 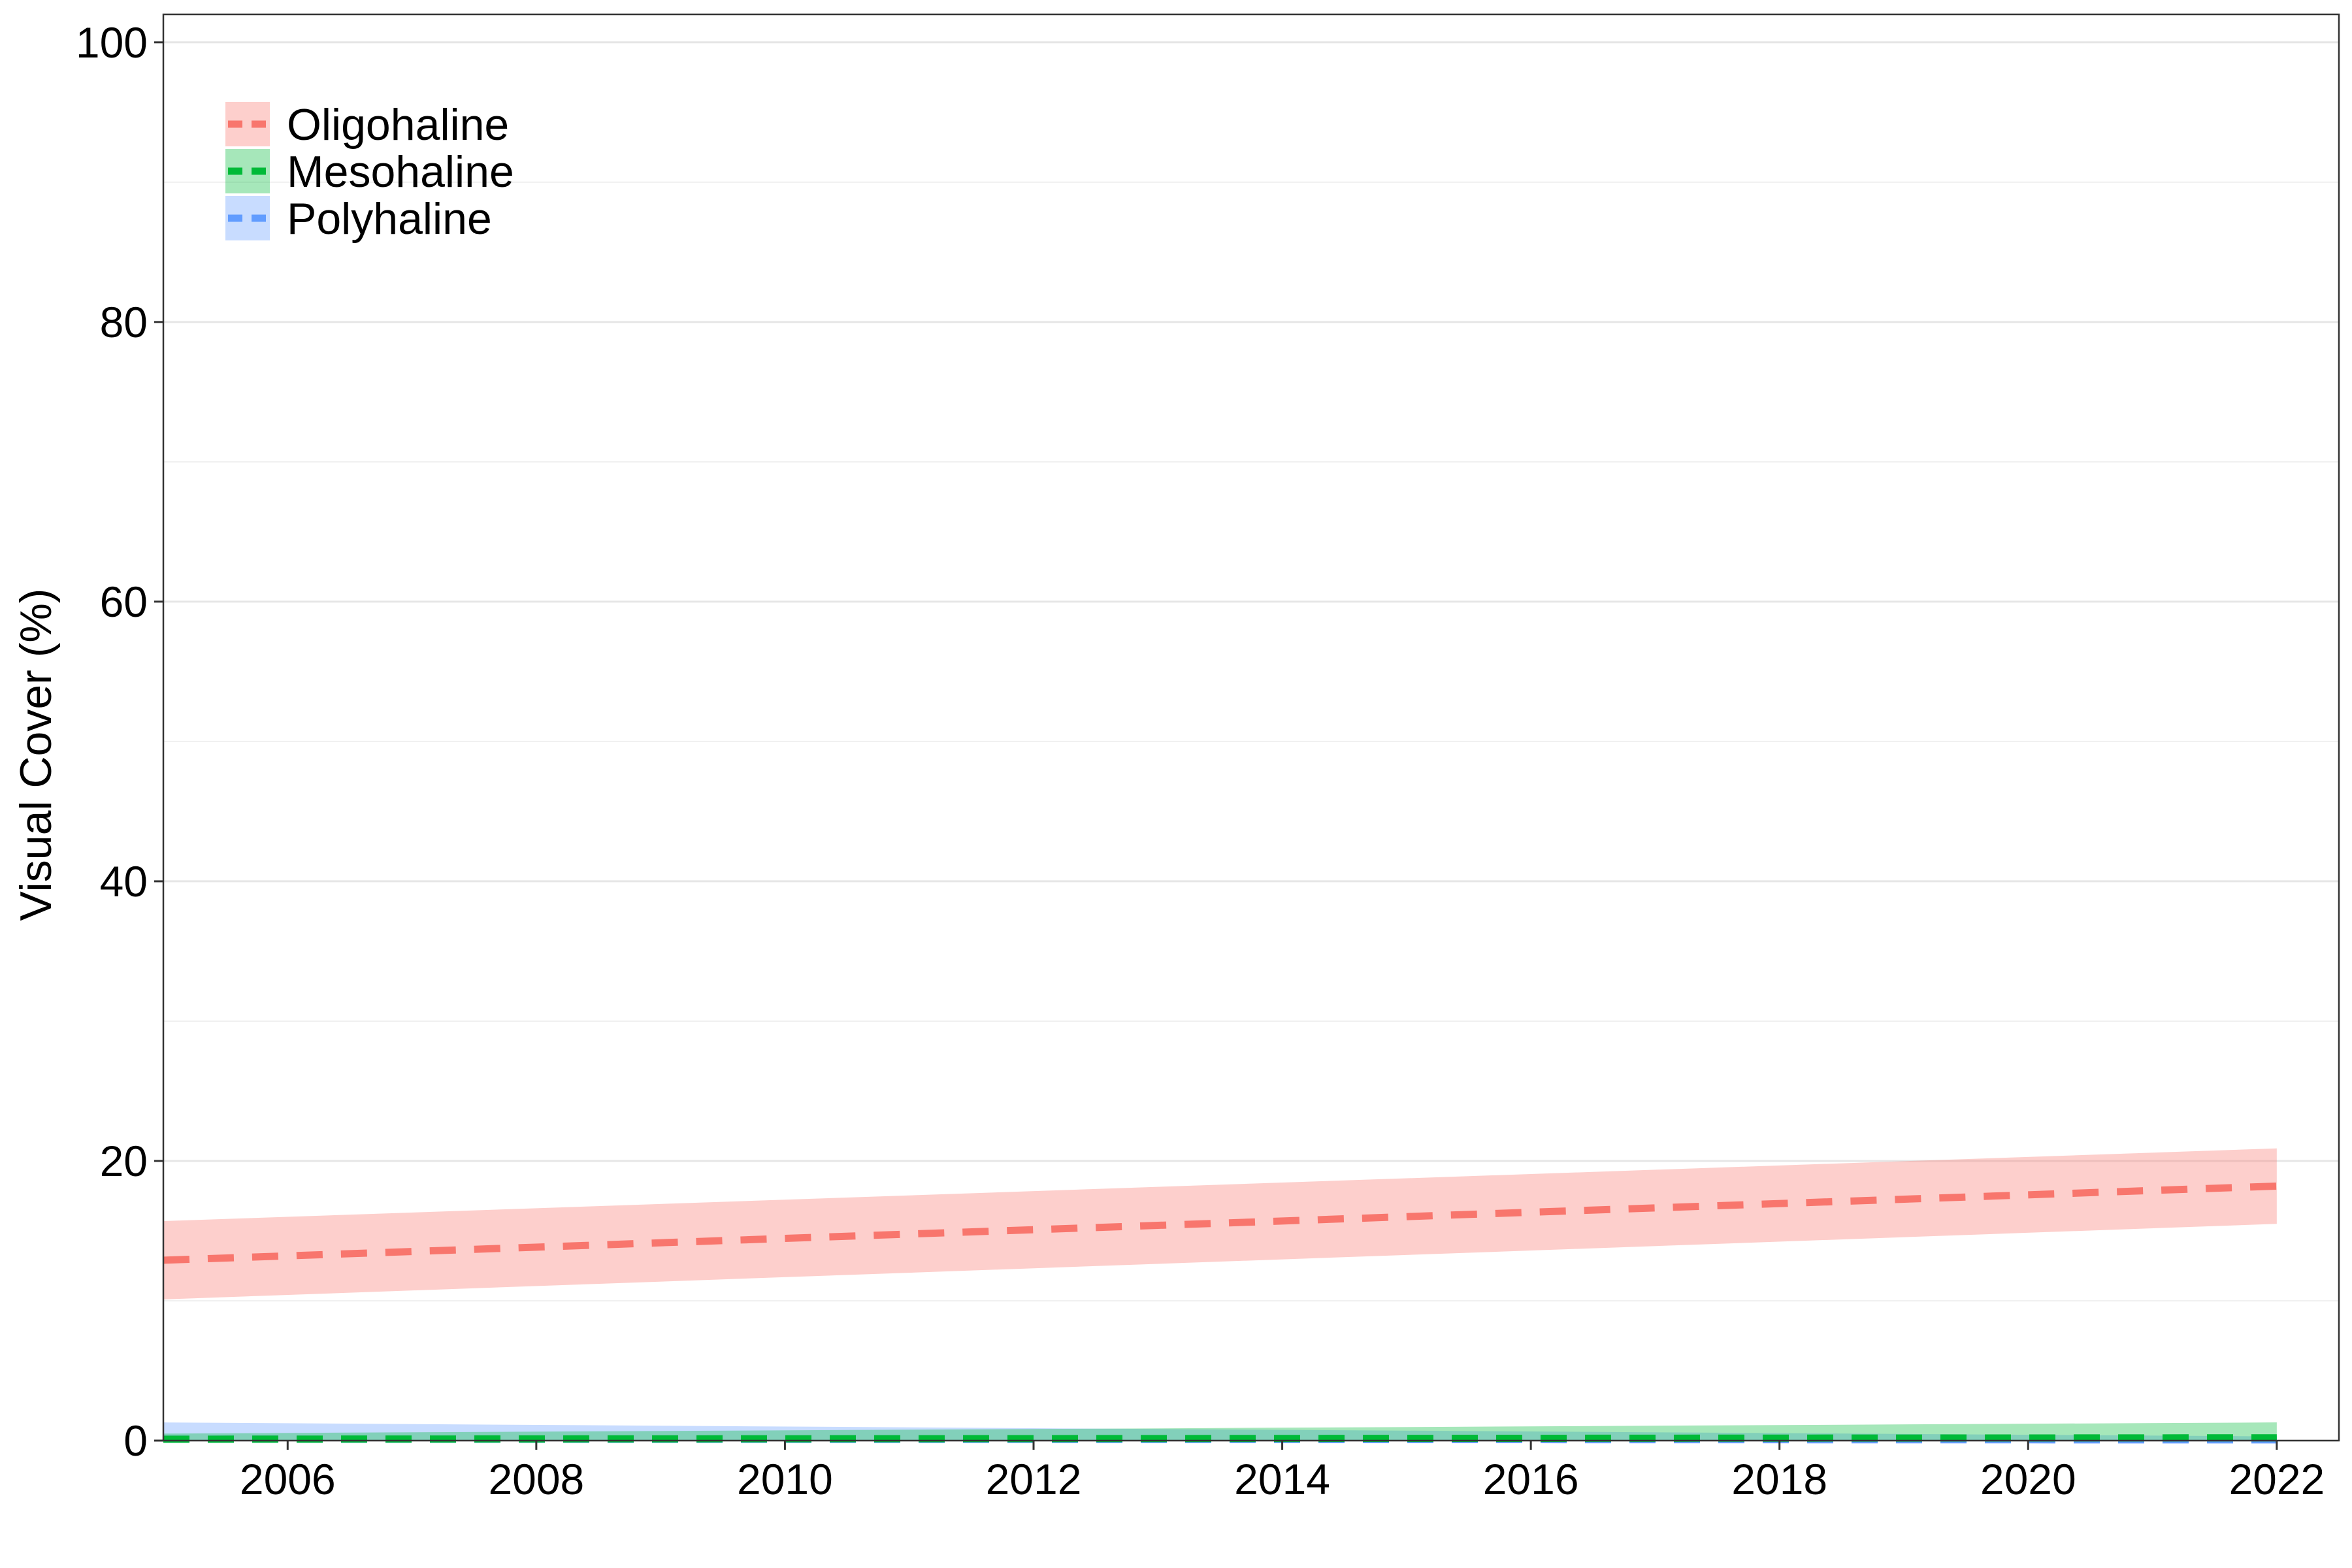 I want to click on y-tick-label: 20, so click(x=124, y=1161).